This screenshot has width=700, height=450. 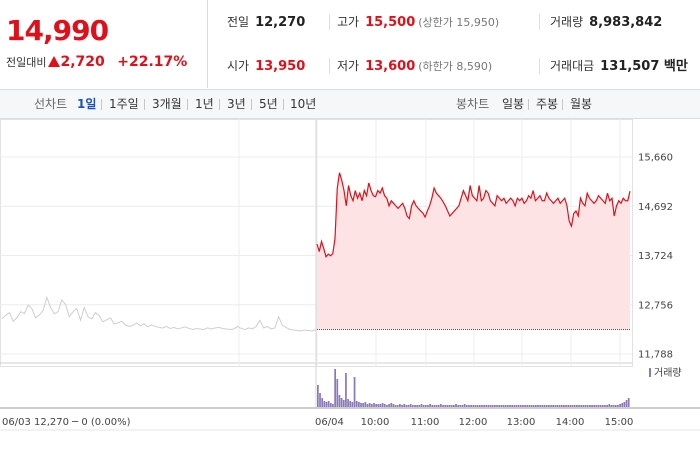 What do you see at coordinates (473, 104) in the screenshot?
I see `tab-candle-chart: 봉차트` at bounding box center [473, 104].